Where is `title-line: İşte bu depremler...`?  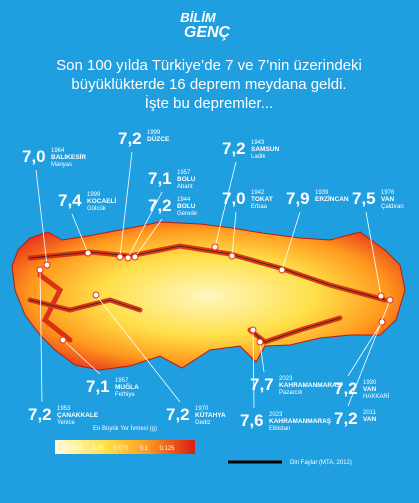
title-line: İşte bu depremler... is located at coordinates (209, 103).